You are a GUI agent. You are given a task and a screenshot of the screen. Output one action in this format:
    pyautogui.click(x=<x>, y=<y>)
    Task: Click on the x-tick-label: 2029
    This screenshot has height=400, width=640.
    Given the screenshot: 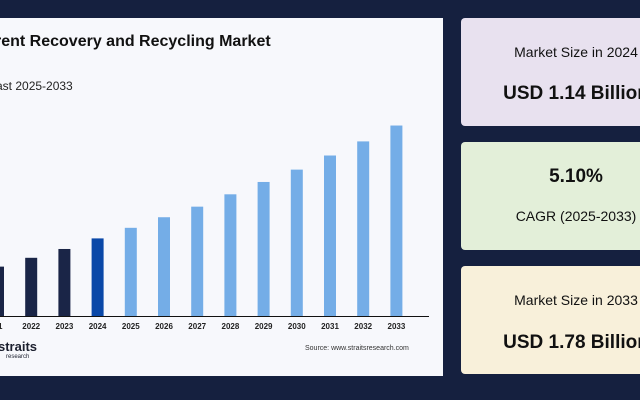 What is the action you would take?
    pyautogui.click(x=264, y=326)
    